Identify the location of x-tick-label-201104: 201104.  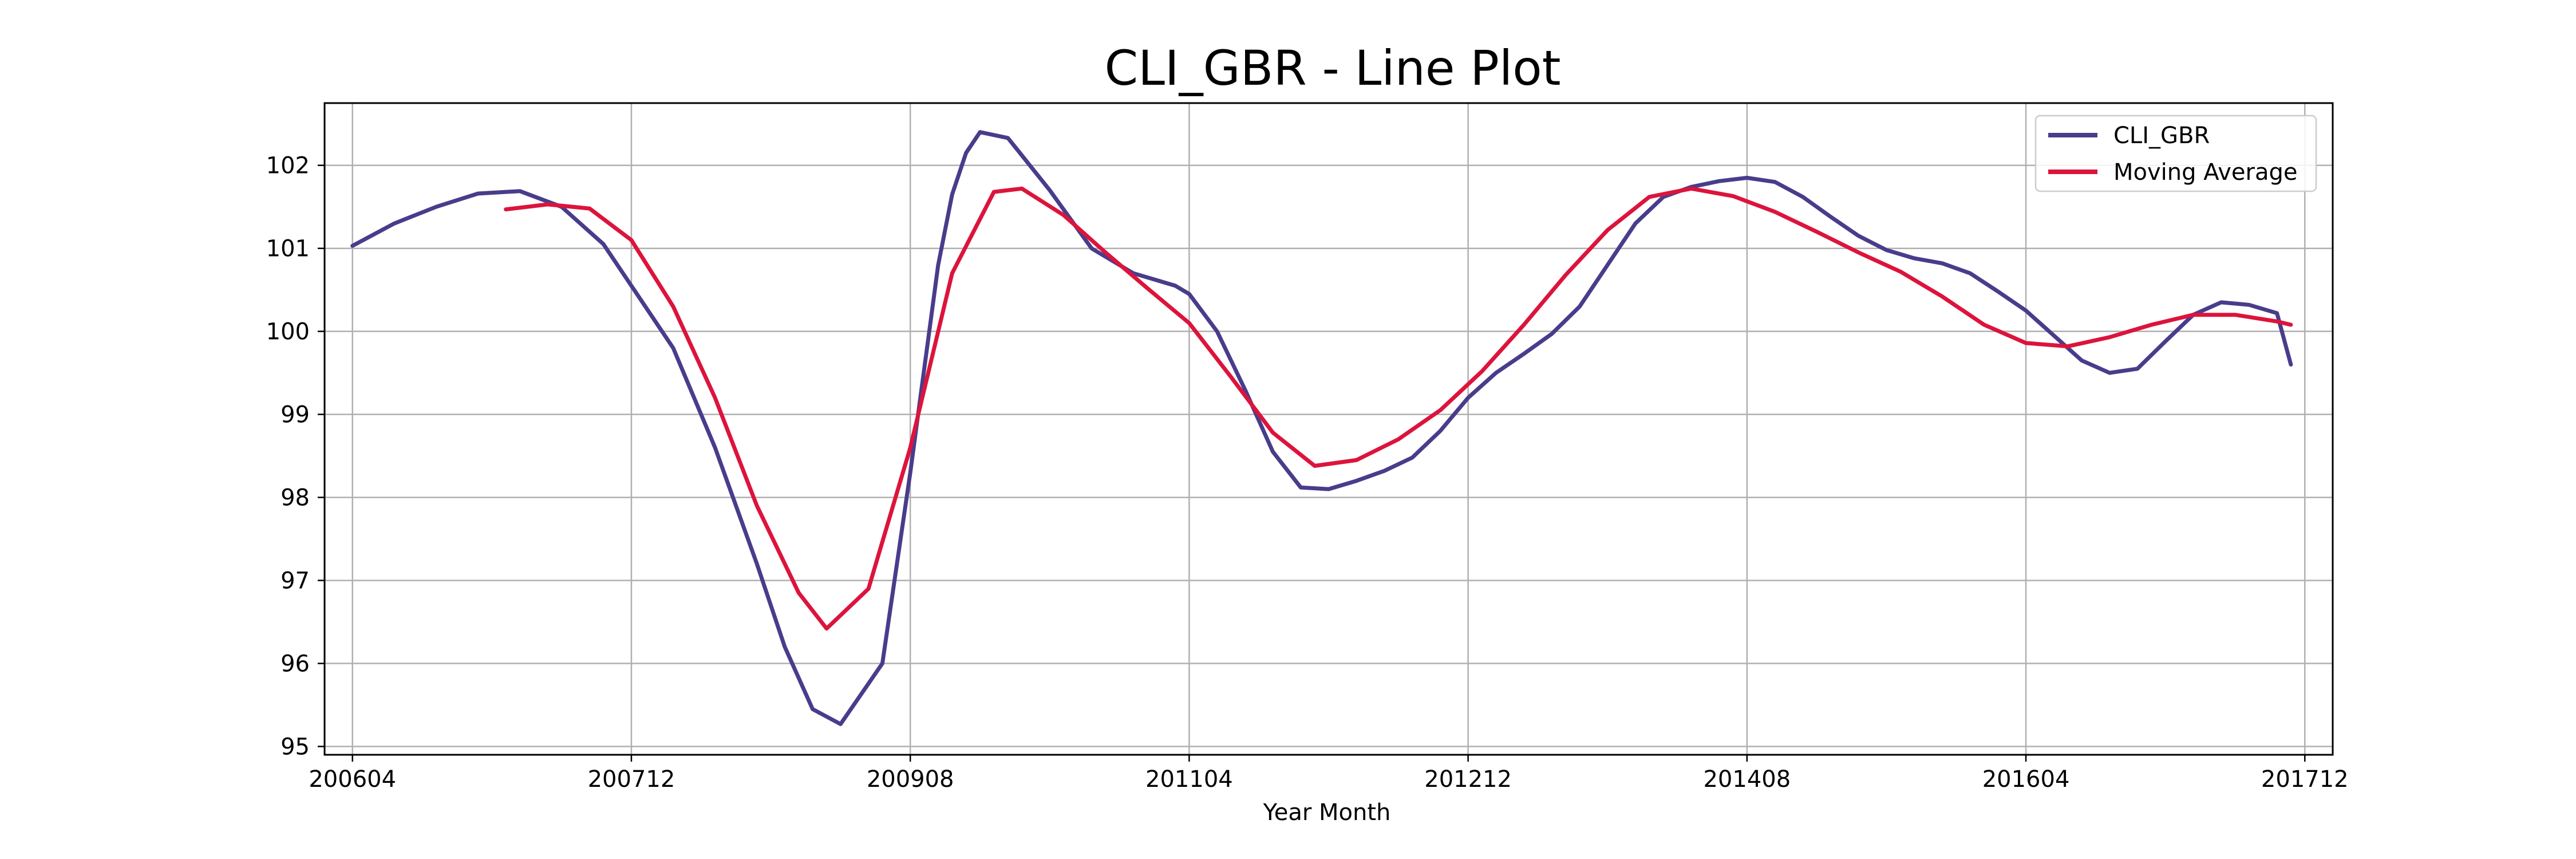
(1189, 779).